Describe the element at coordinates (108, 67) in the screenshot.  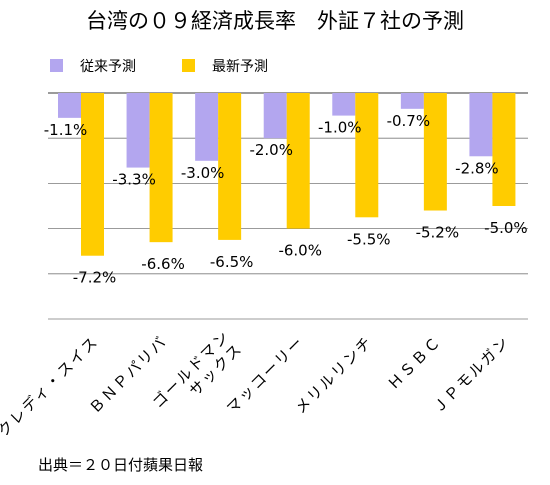
I see `legend-label: 従来予測` at that location.